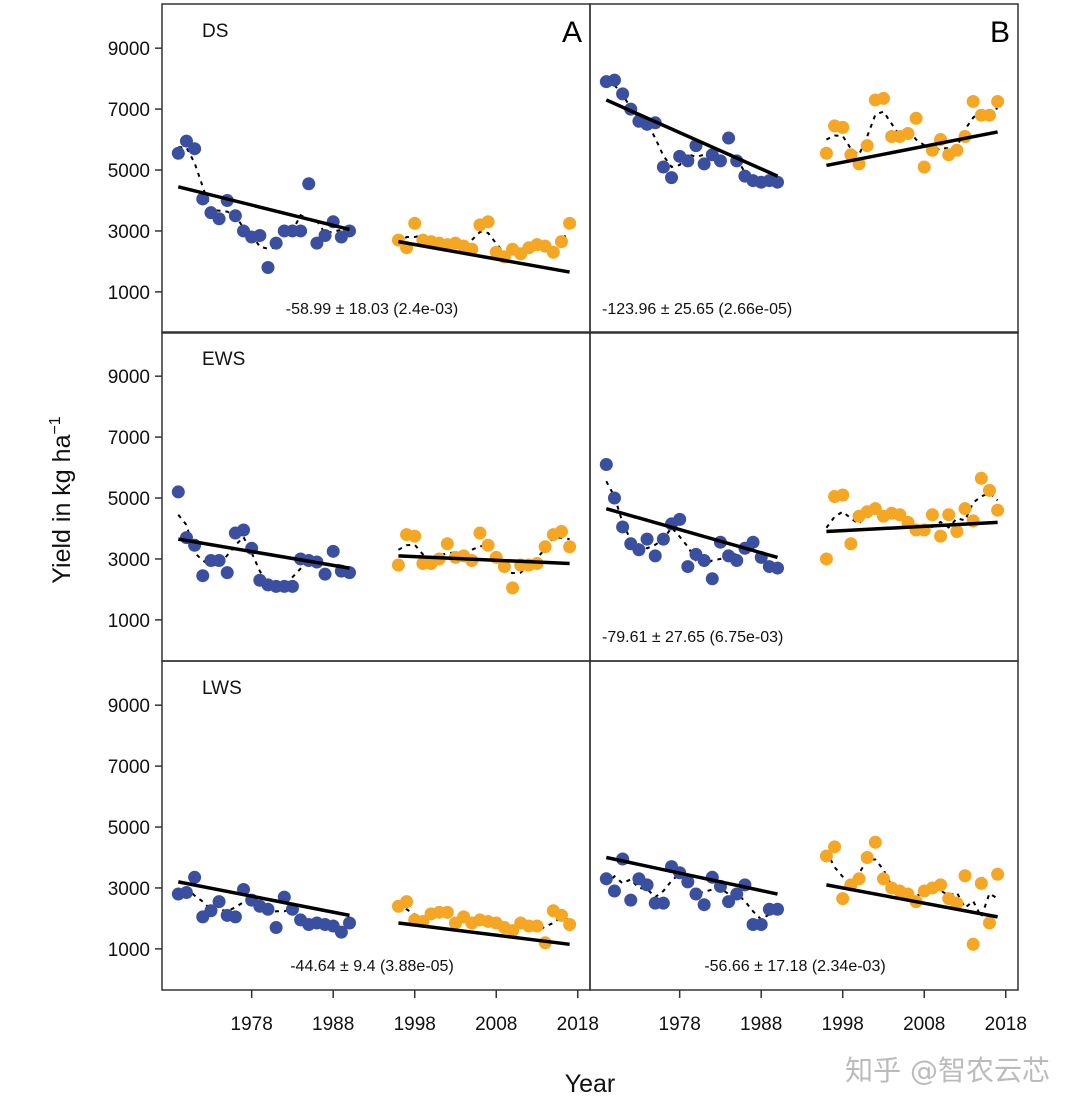 The height and width of the screenshot is (1114, 1080). What do you see at coordinates (761, 1024) in the screenshot?
I see `x-tick-label: 1988` at bounding box center [761, 1024].